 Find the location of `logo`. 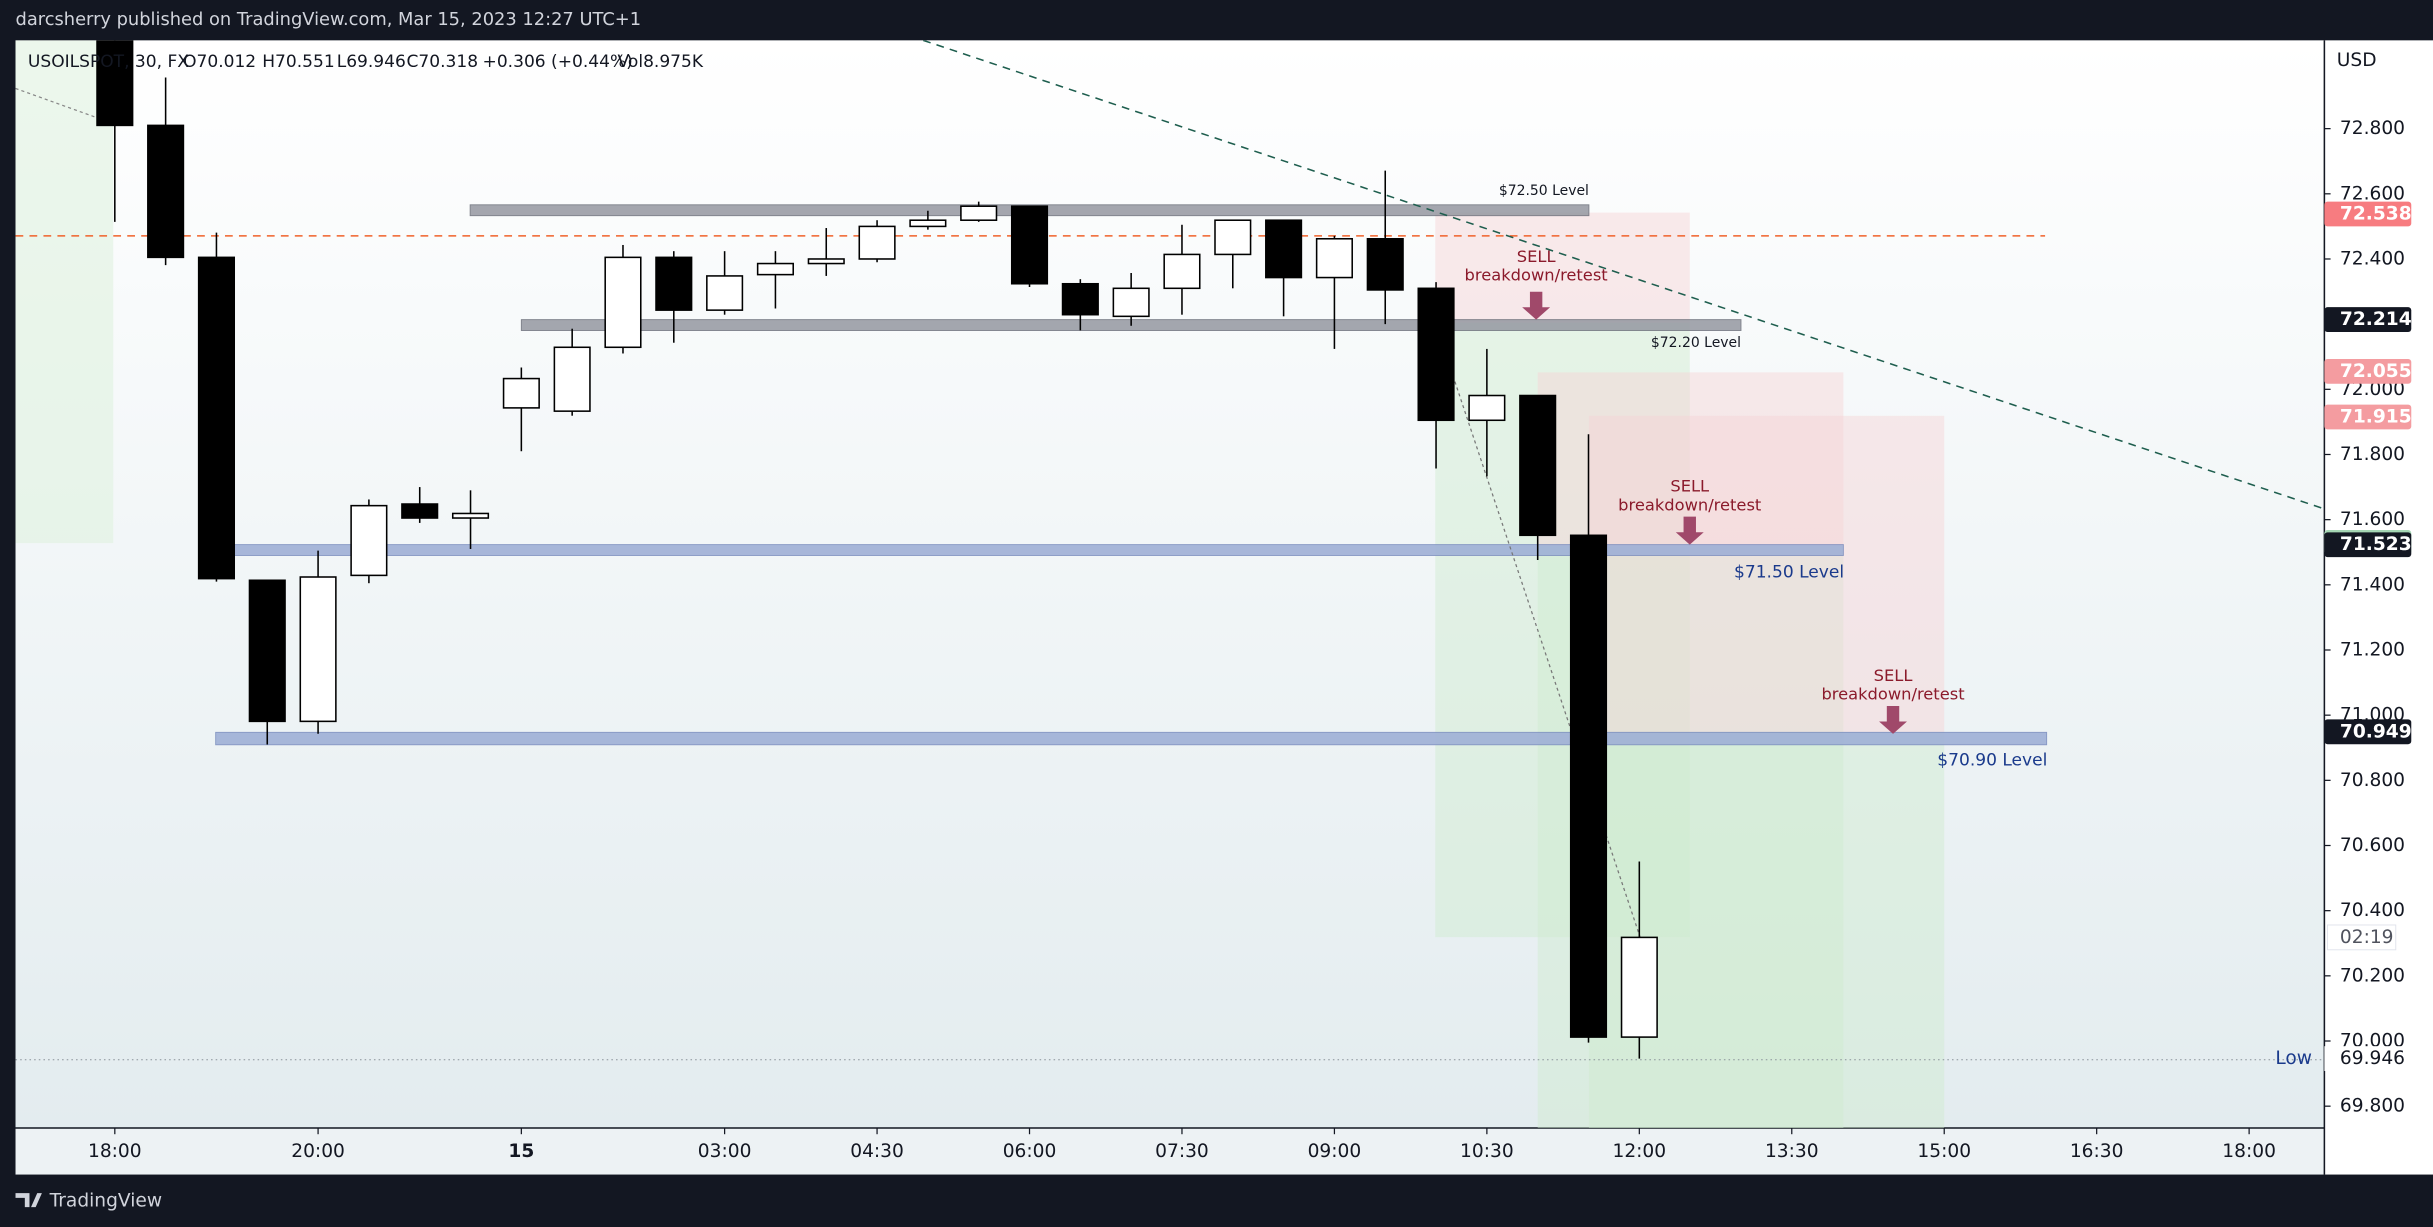

logo is located at coordinates (28, 1200).